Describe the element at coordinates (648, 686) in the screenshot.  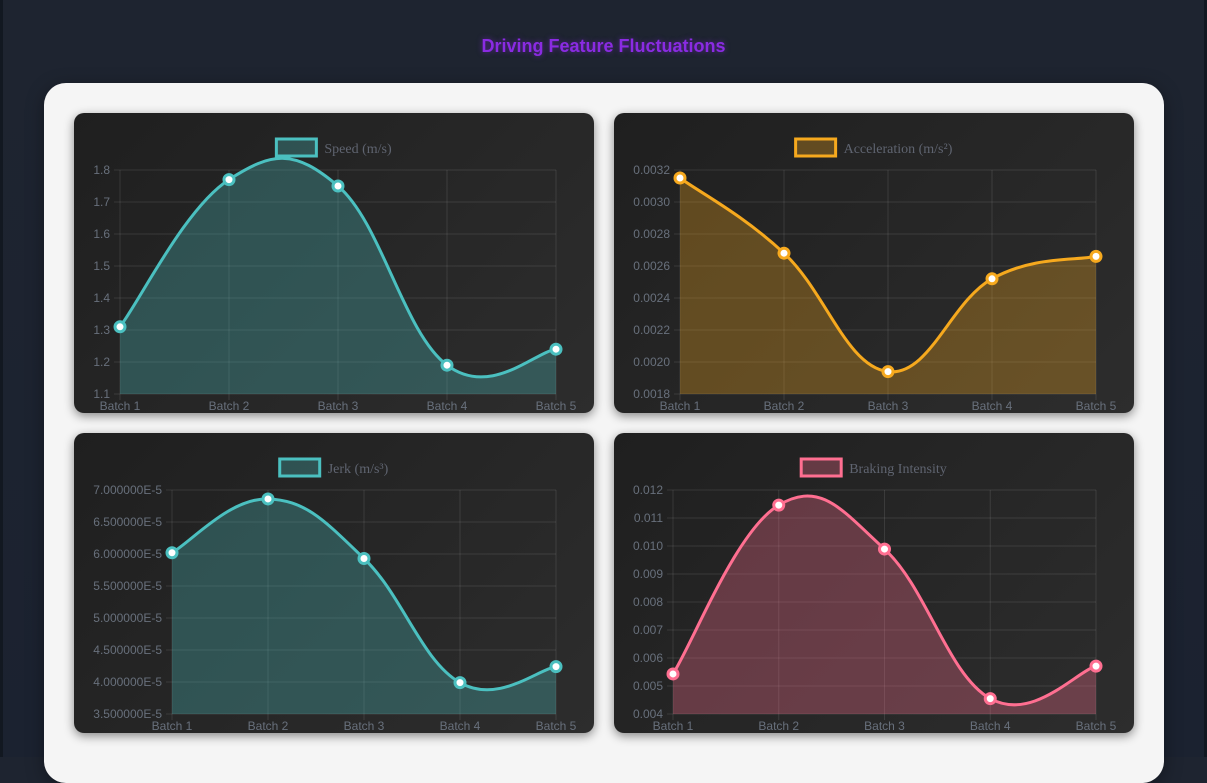
I see `y-tick-label: 0.005` at that location.